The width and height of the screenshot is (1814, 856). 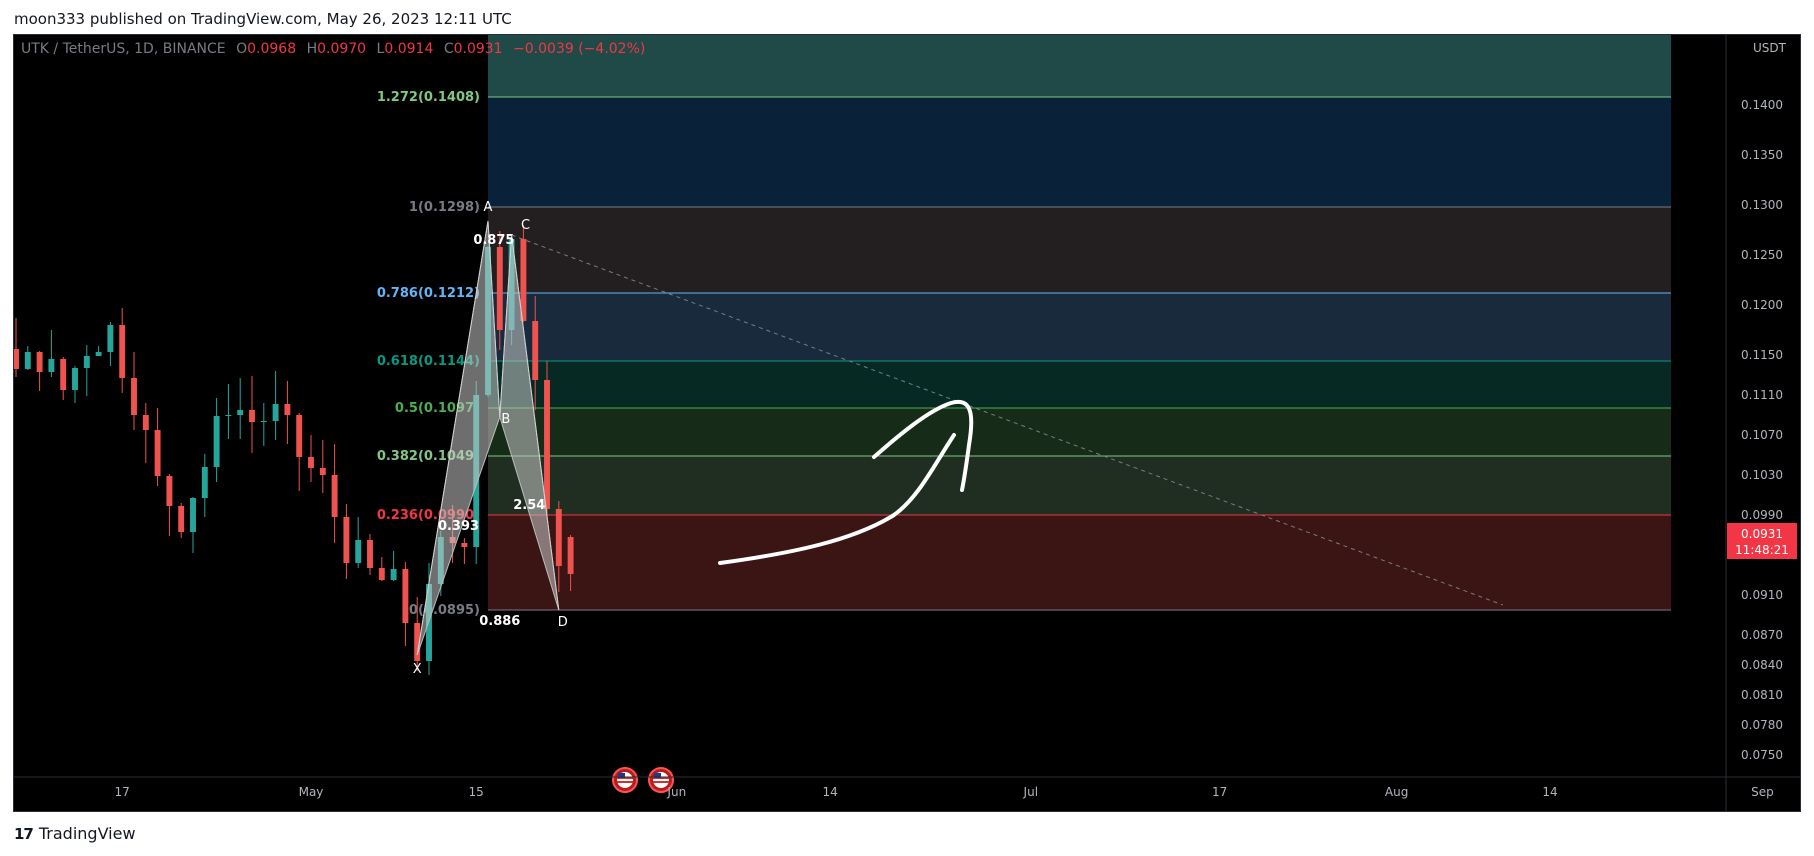 I want to click on time-tick-label: 15, so click(x=476, y=792).